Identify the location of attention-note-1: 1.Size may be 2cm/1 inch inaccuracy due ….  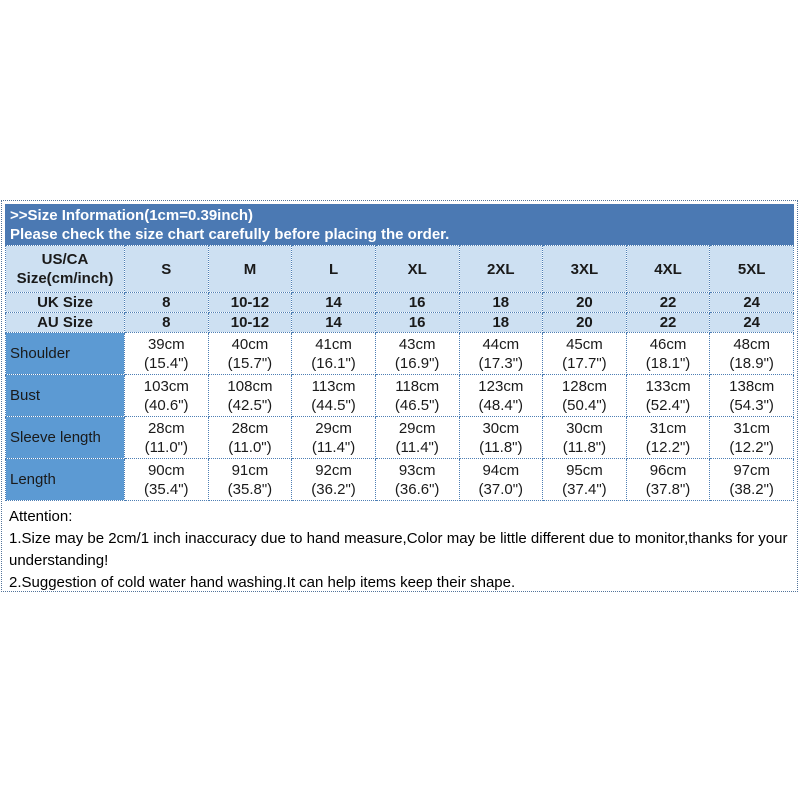
(398, 549).